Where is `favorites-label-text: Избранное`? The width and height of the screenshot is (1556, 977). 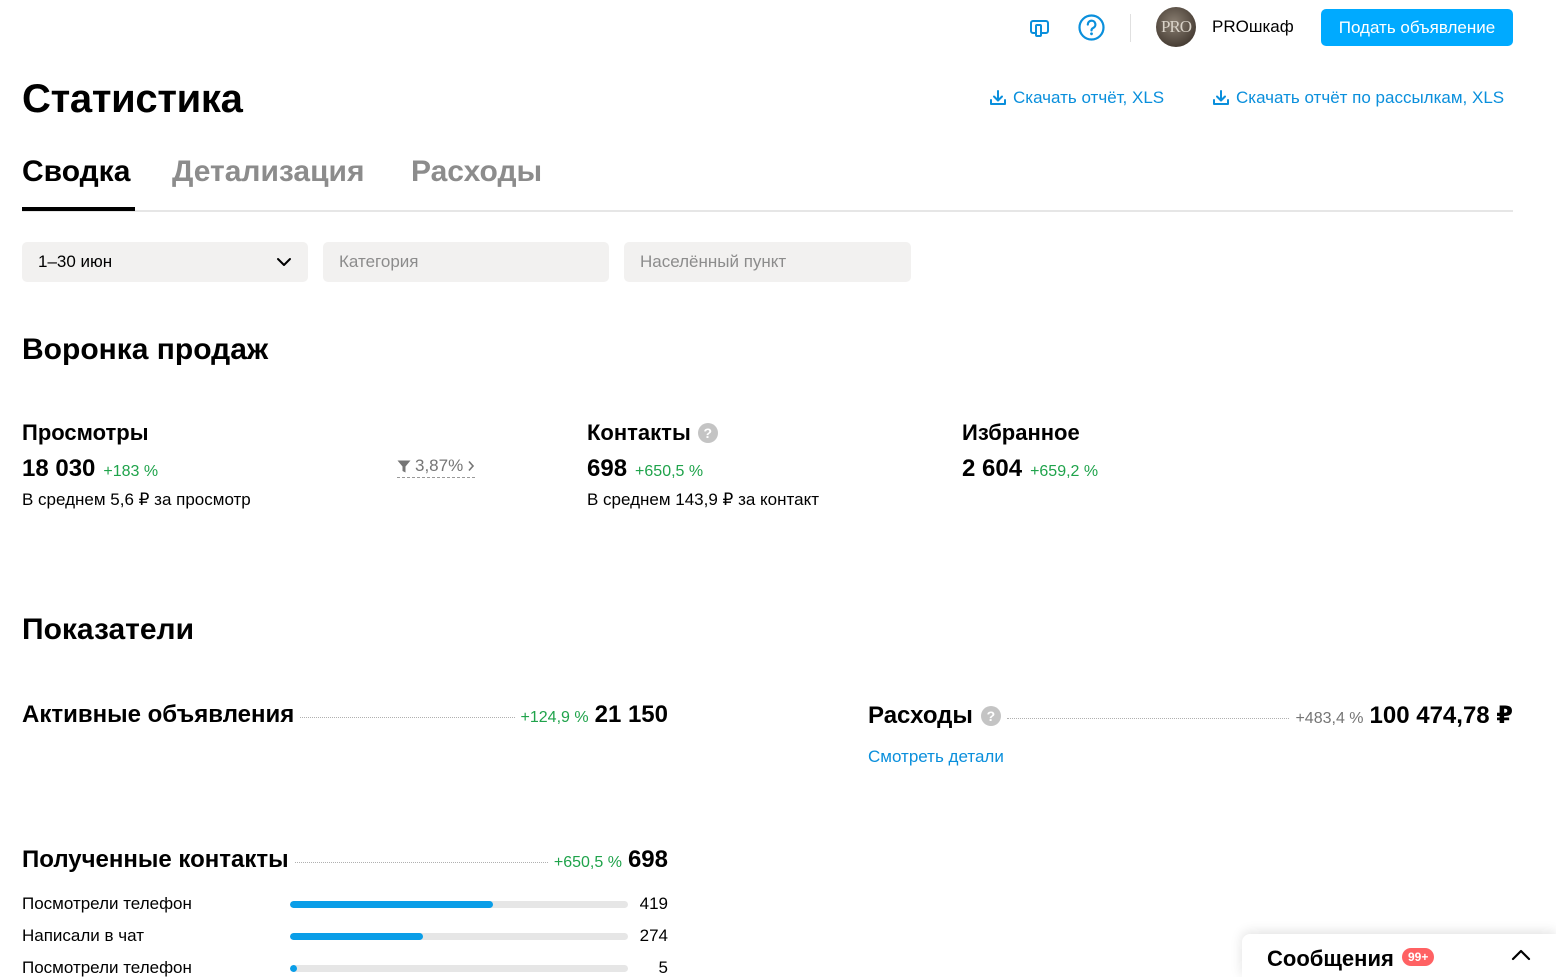
favorites-label-text: Избранное is located at coordinates (1021, 432).